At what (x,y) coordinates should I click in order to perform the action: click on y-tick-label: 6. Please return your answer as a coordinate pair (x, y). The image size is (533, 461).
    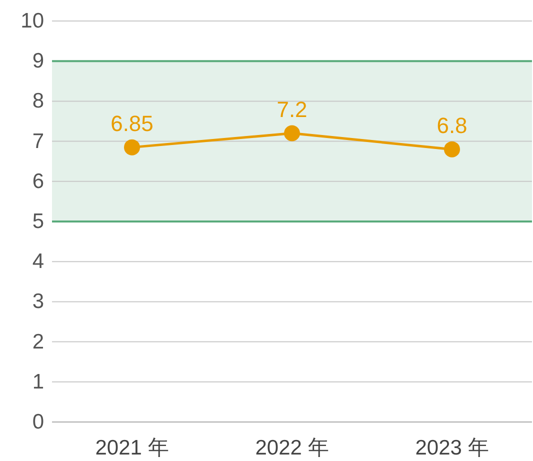
    Looking at the image, I should click on (38, 181).